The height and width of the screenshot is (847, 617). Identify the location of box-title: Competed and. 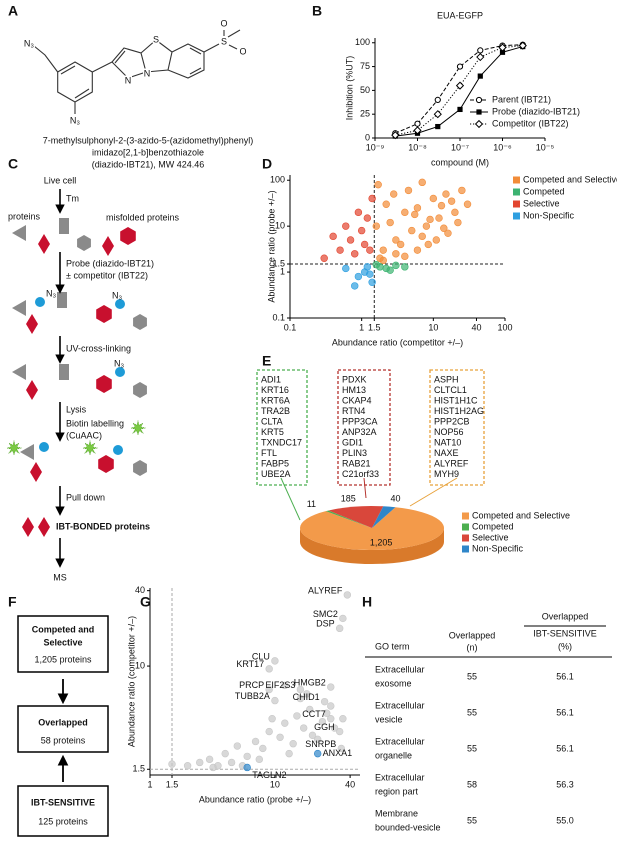
(63, 629).